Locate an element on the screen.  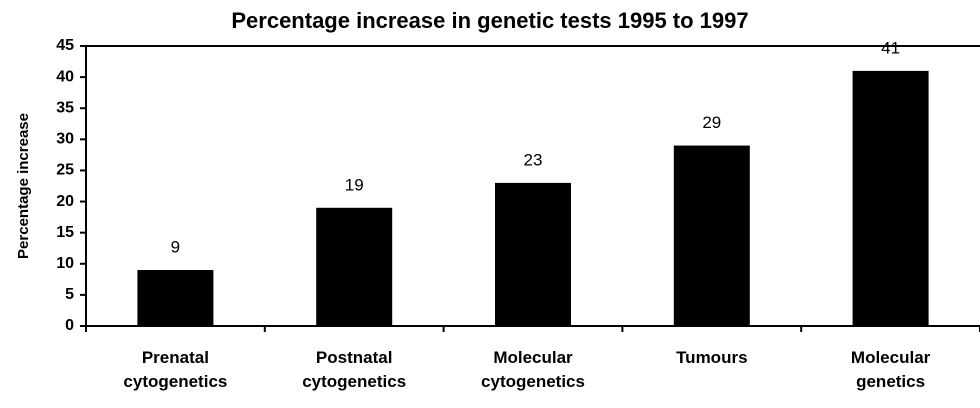
x-tick-label: Tumours is located at coordinates (712, 357).